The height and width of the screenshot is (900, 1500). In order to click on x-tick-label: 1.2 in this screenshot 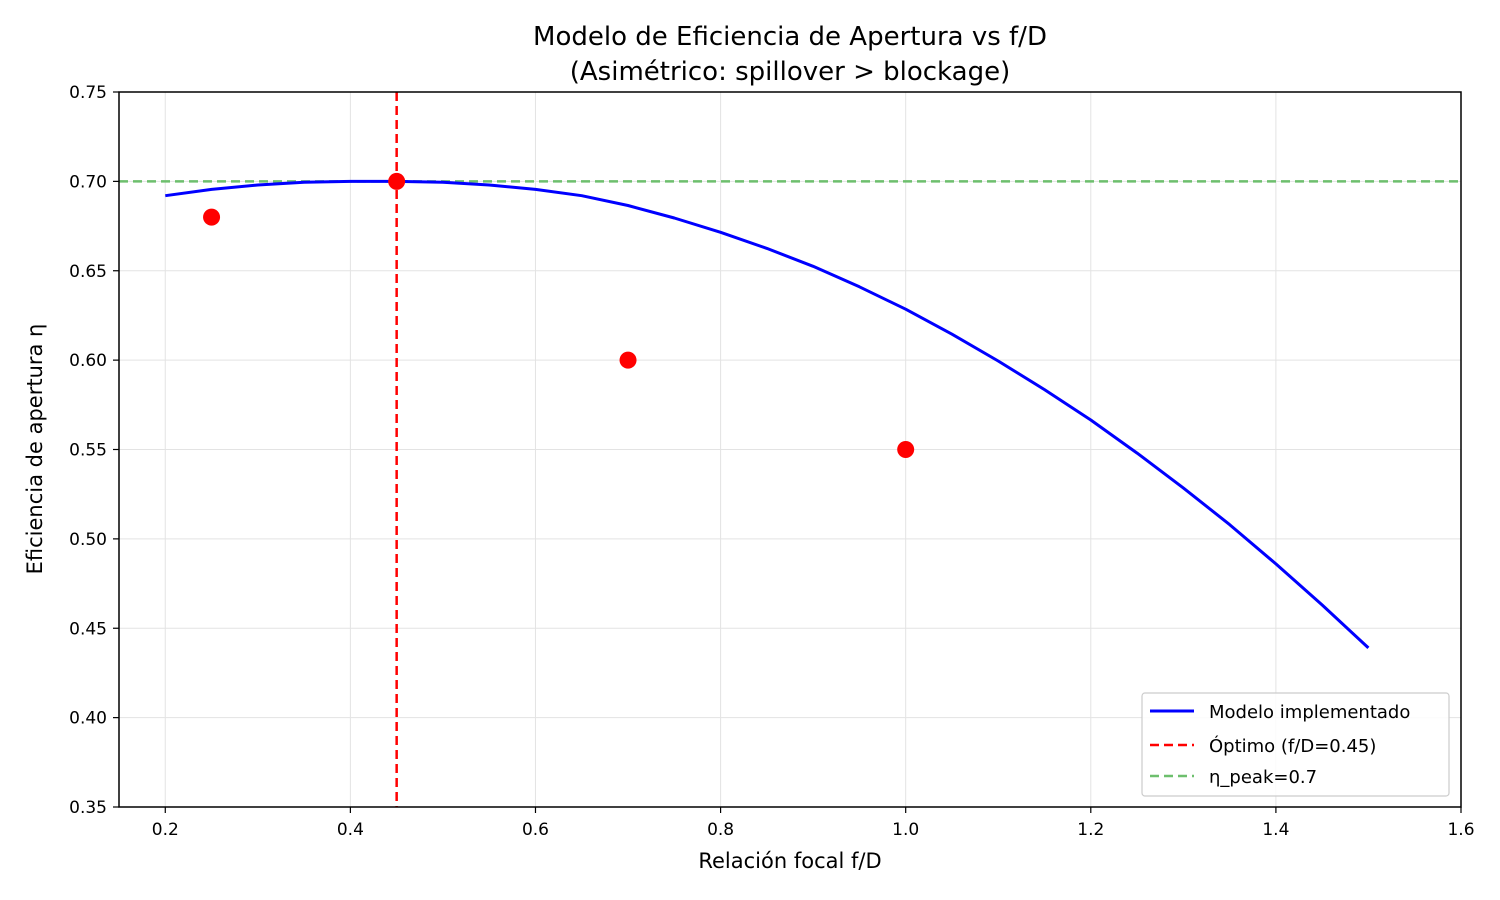, I will do `click(1090, 830)`.